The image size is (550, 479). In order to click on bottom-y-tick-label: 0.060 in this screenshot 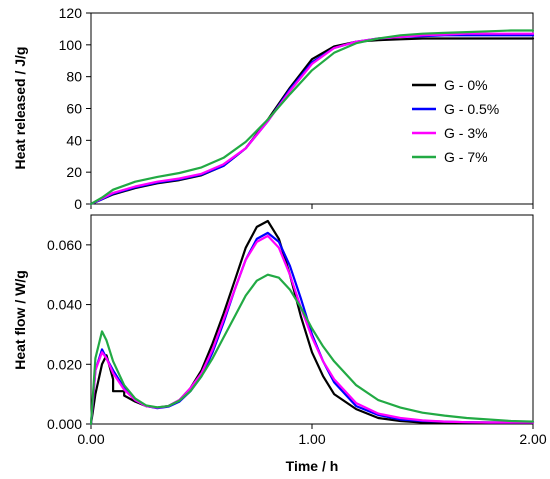, I will do `click(64, 245)`.